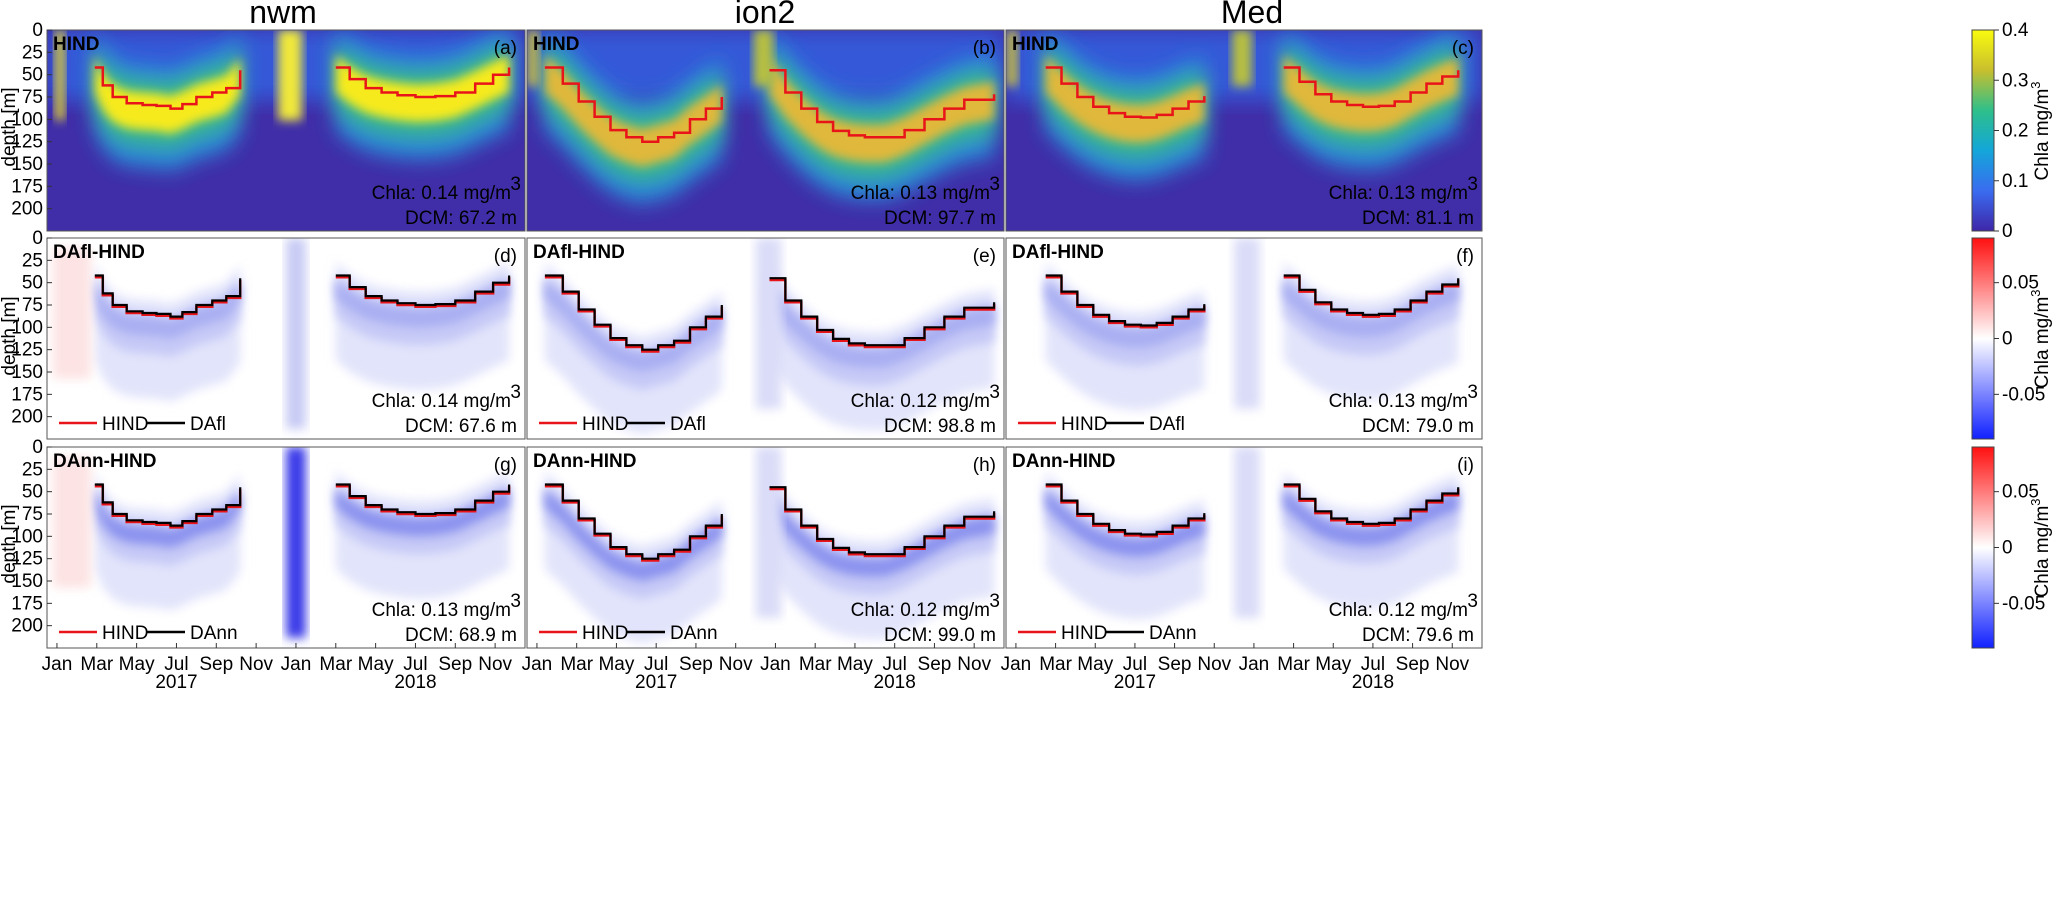  Describe the element at coordinates (940, 426) in the screenshot. I see `panel-dcm-text: DCM: 98.8 m` at that location.